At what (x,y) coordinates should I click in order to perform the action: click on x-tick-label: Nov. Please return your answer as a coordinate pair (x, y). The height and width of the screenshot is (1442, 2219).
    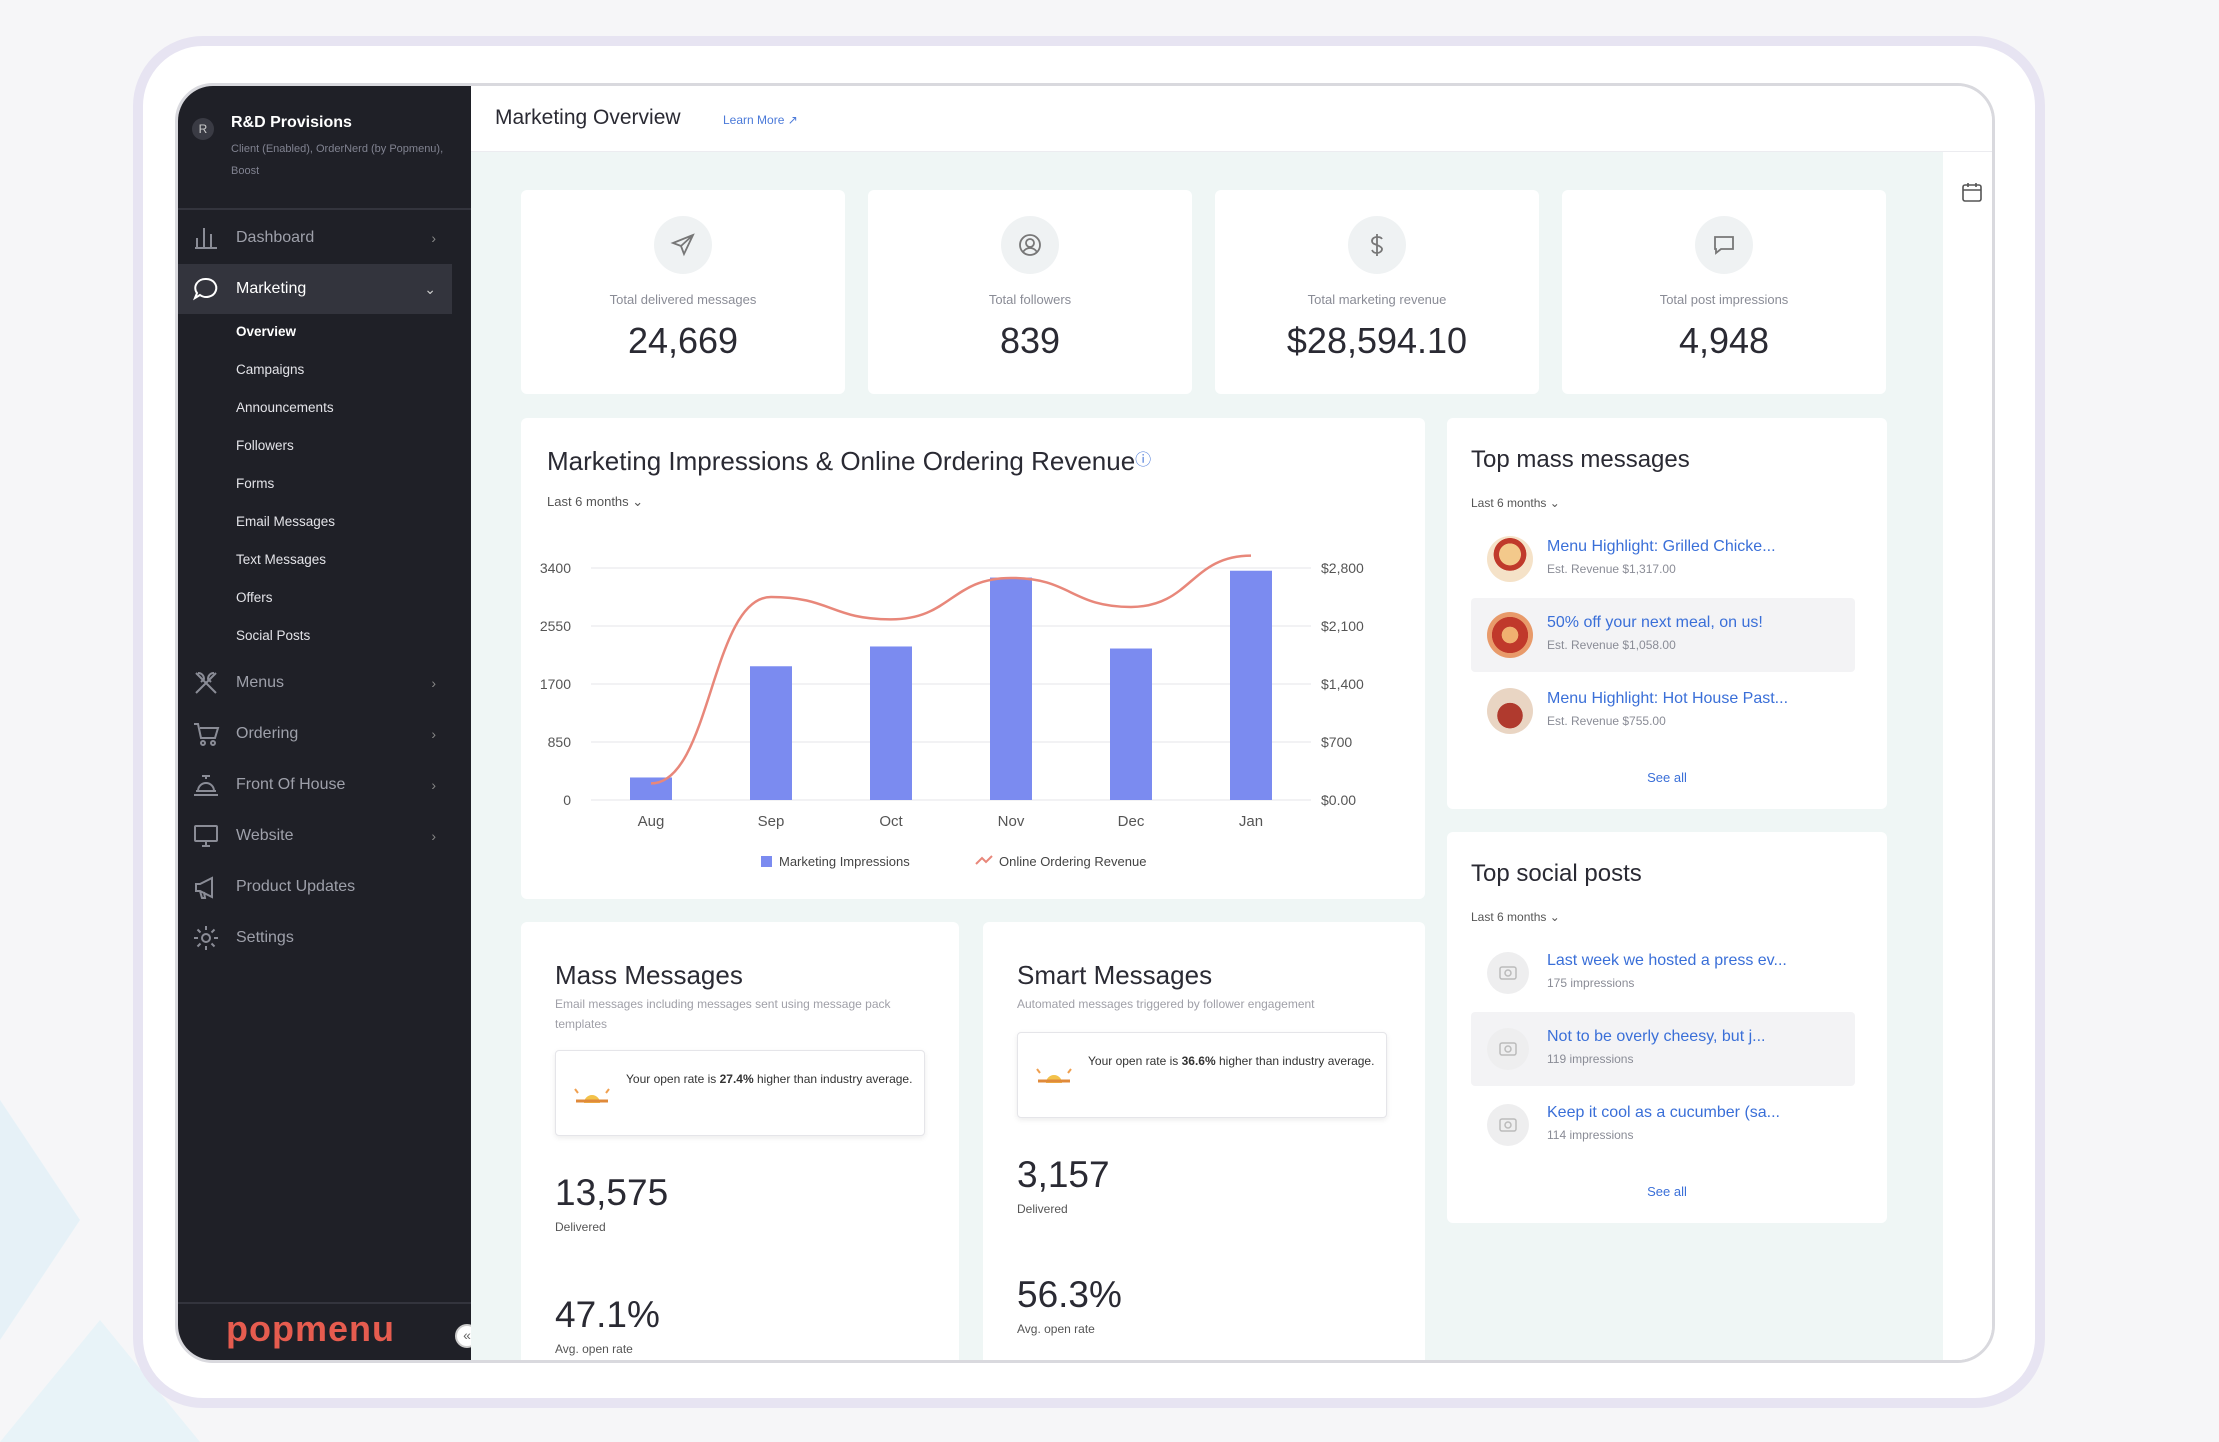
    Looking at the image, I should click on (1011, 821).